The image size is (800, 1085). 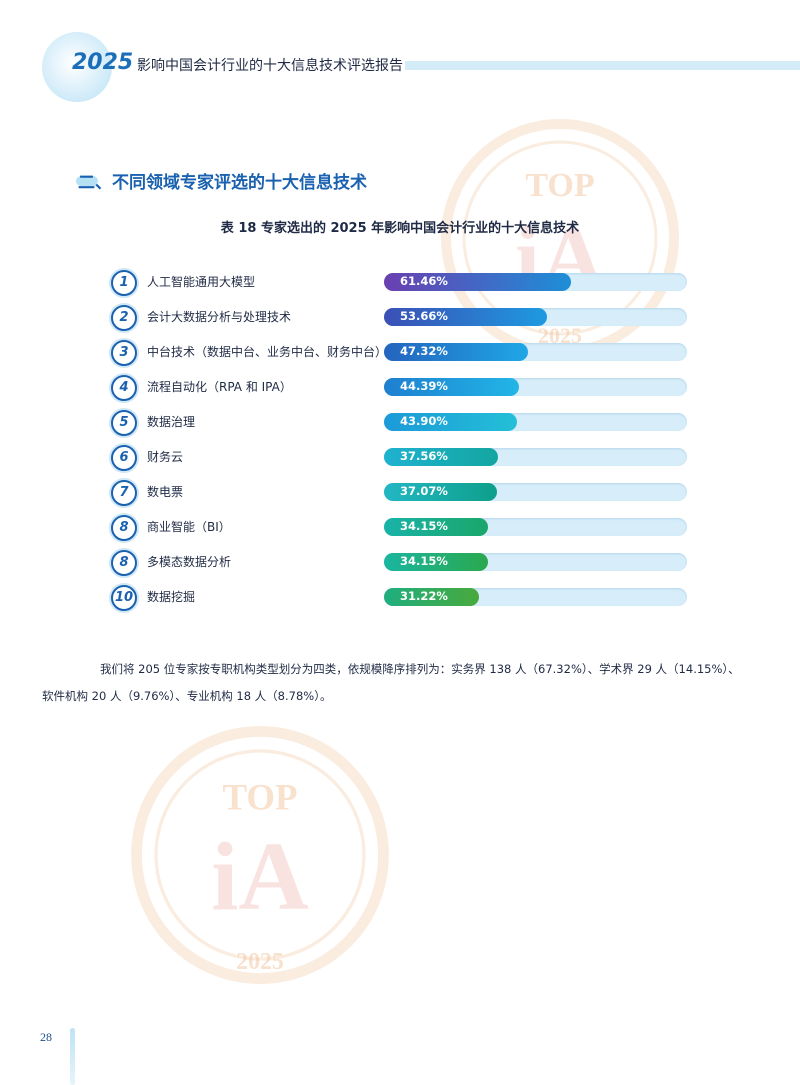 What do you see at coordinates (103, 62) in the screenshot?
I see `header-year: 2025` at bounding box center [103, 62].